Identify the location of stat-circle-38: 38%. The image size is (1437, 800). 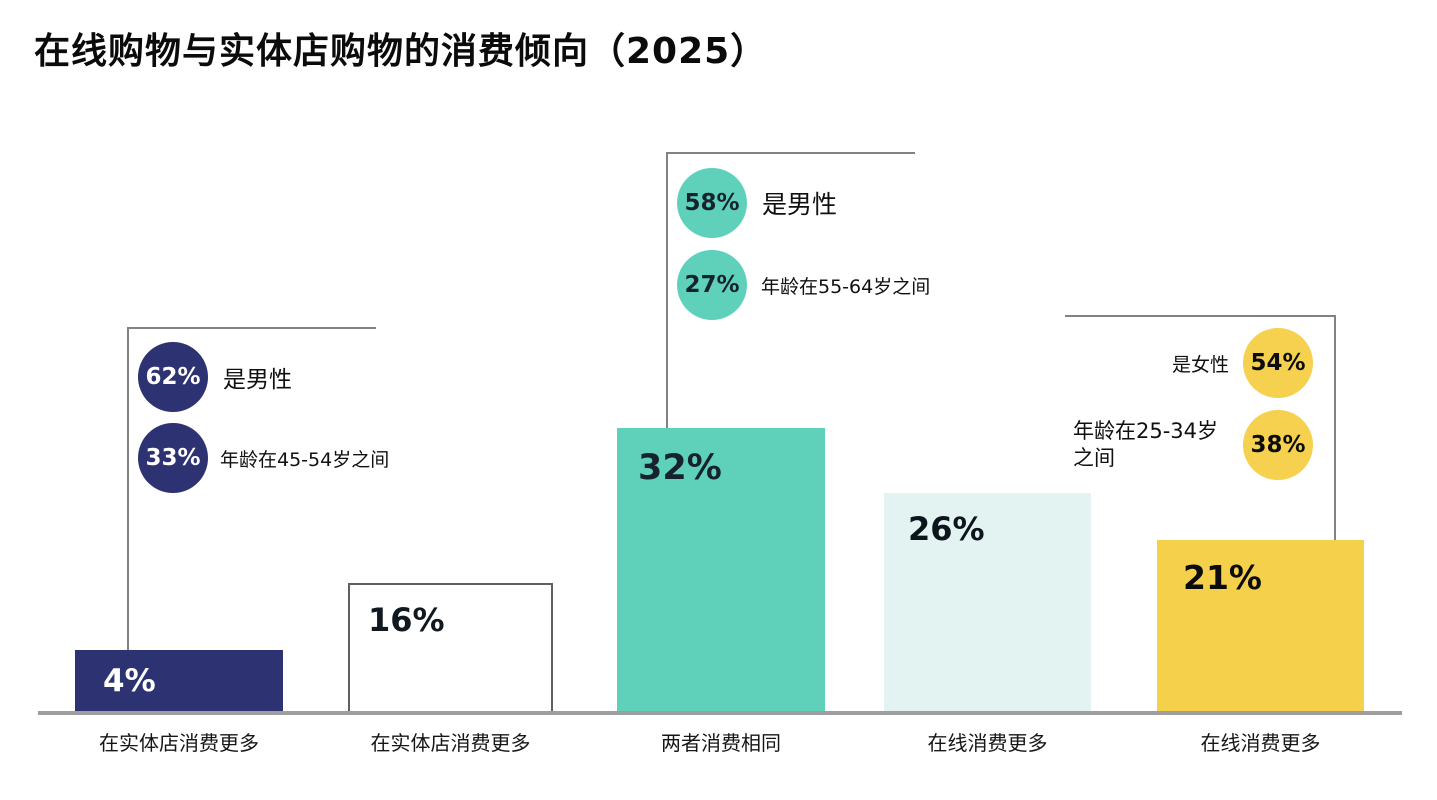
(1278, 445).